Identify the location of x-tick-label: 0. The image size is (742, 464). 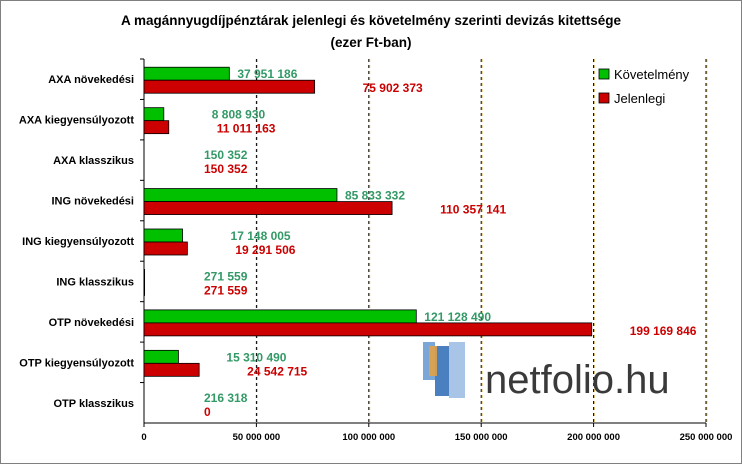
(143, 437).